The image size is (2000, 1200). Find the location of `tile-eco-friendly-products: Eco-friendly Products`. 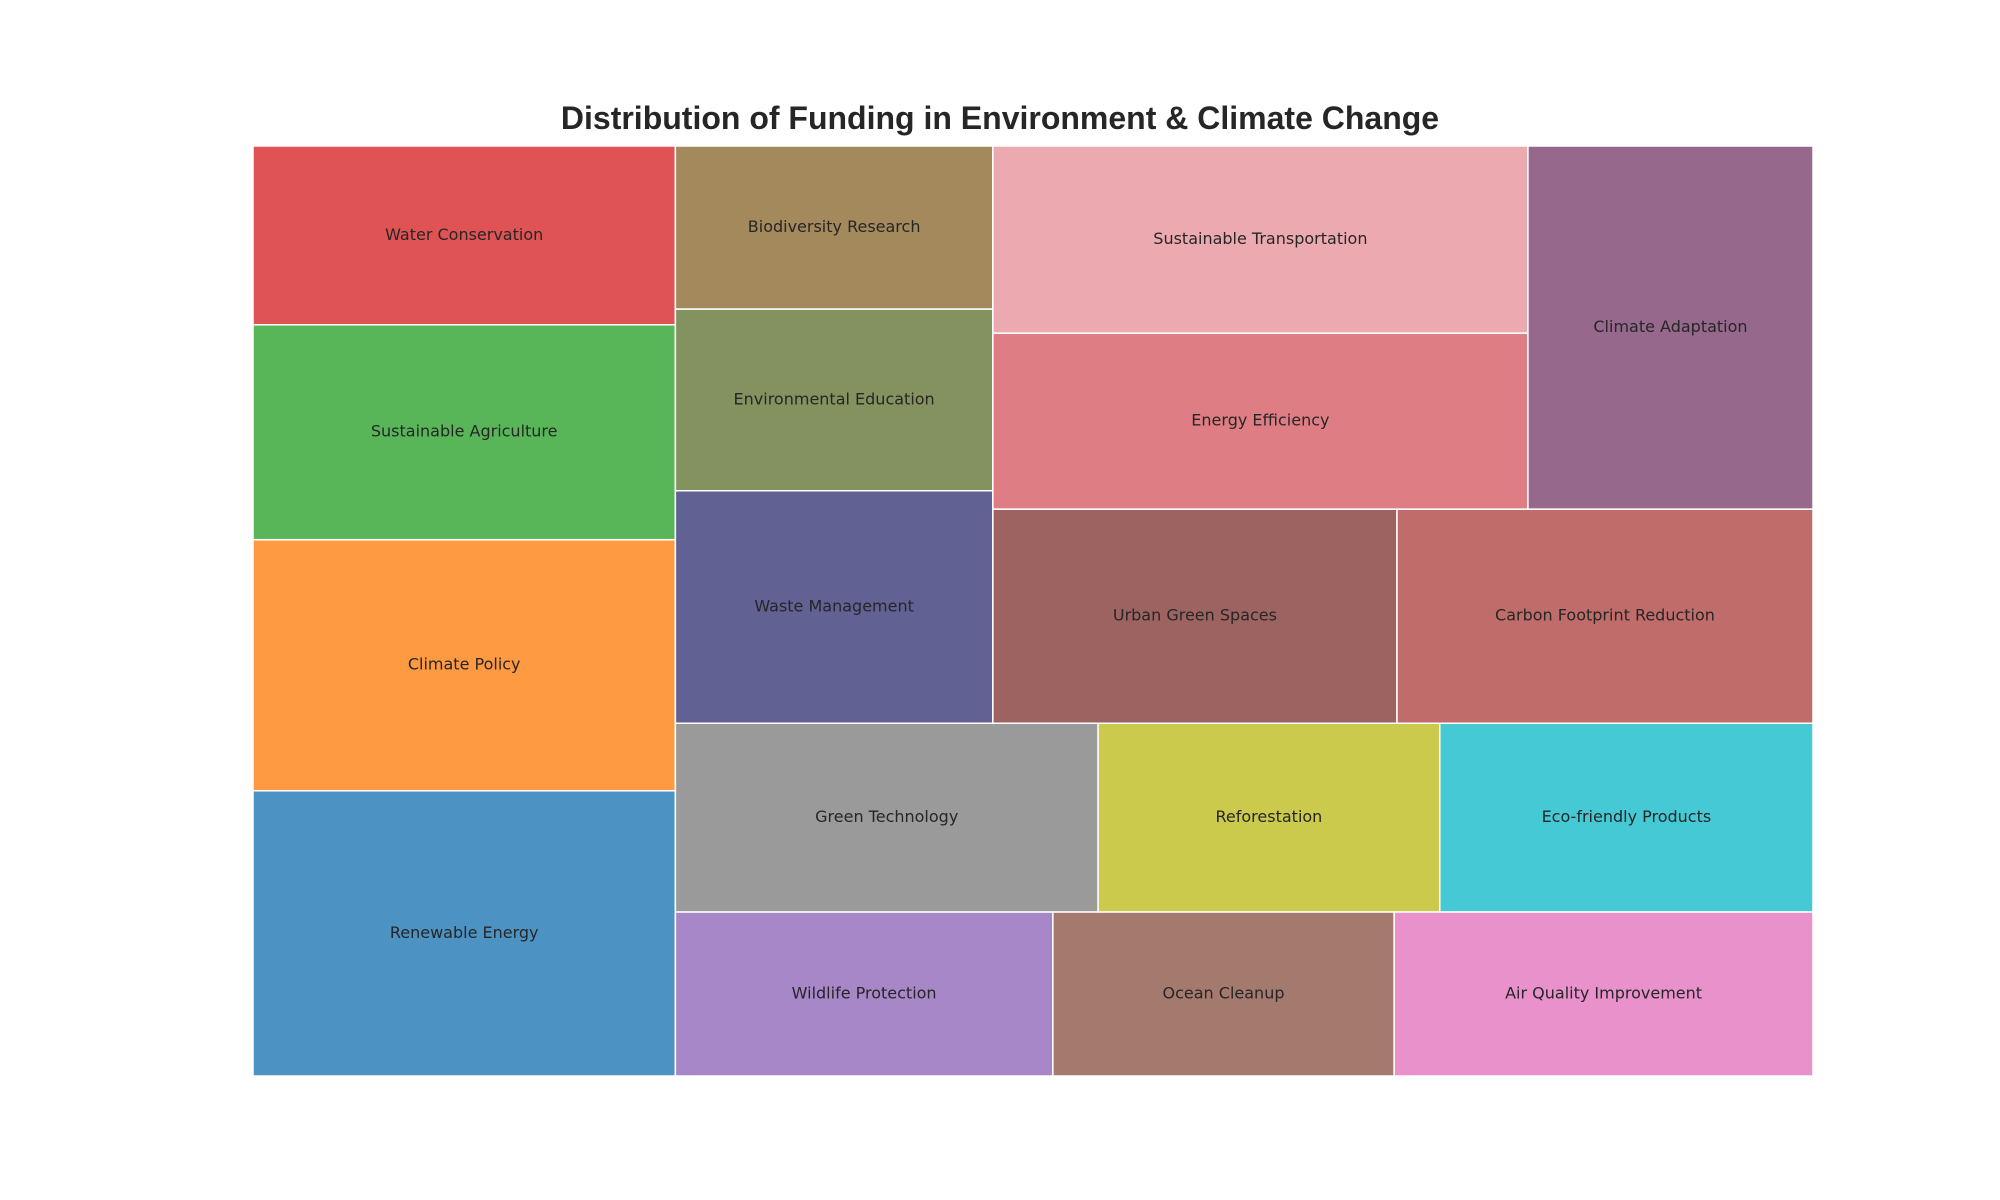

tile-eco-friendly-products: Eco-friendly Products is located at coordinates (1626, 817).